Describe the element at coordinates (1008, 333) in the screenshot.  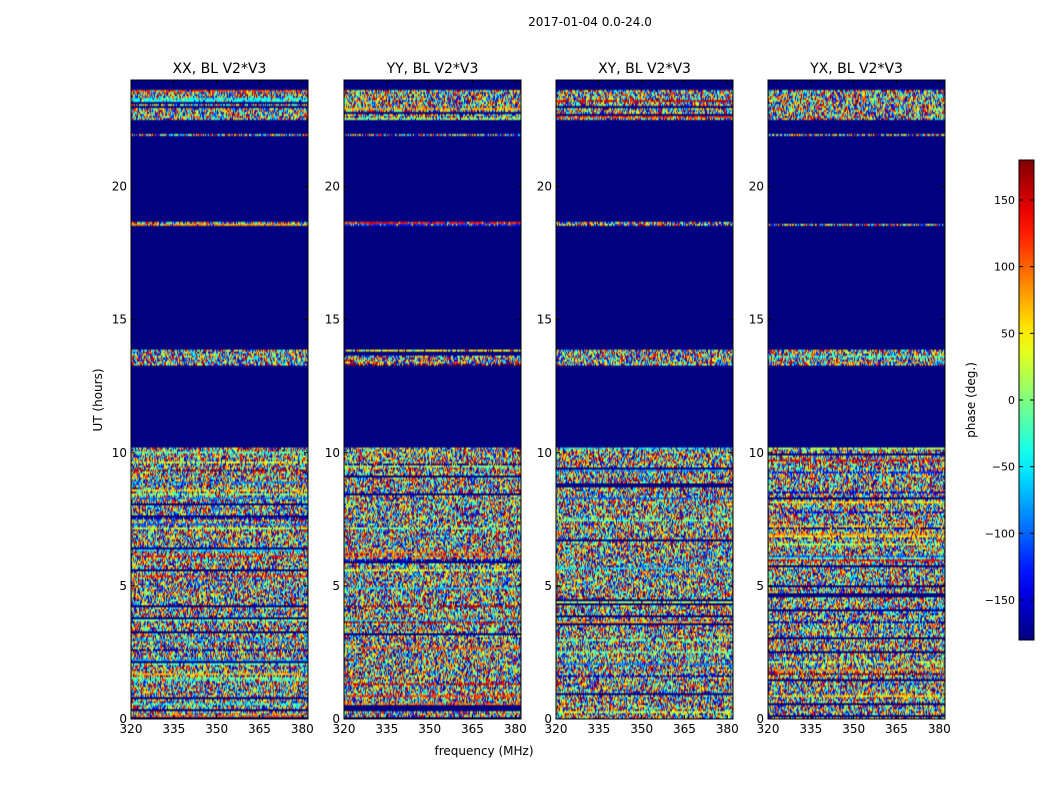
I see `colorbar-tick-label: 50` at that location.